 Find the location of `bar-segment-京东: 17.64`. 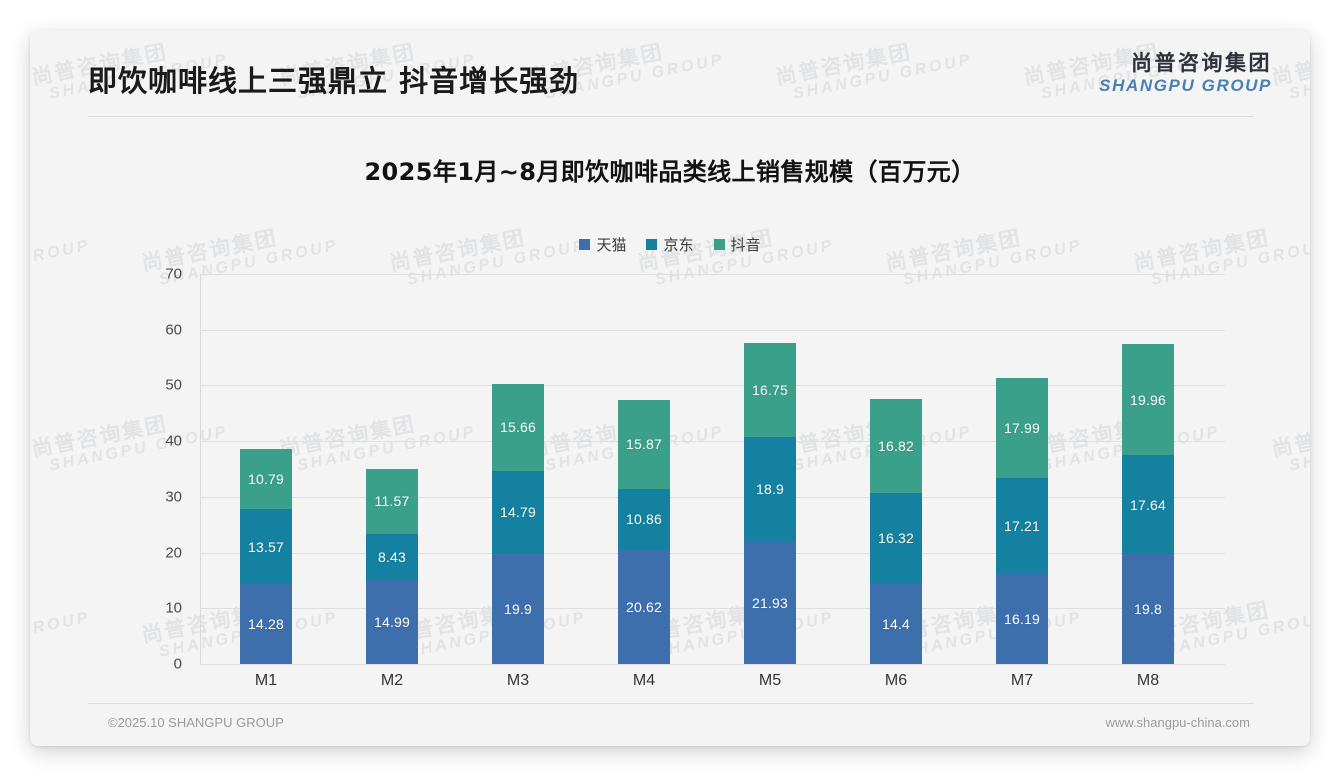

bar-segment-京东: 17.64 is located at coordinates (1148, 504).